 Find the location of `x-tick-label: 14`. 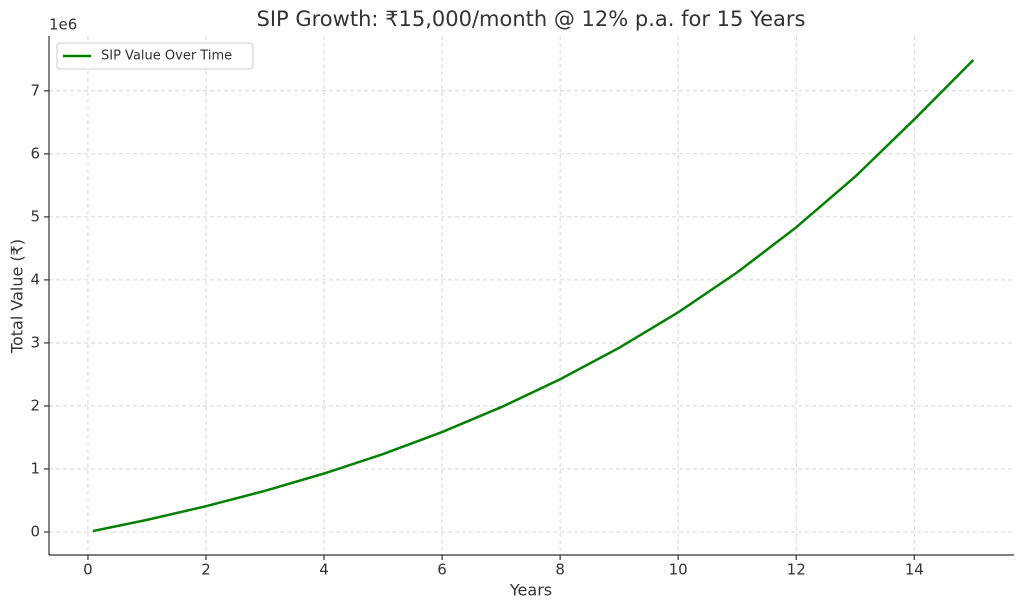

x-tick-label: 14 is located at coordinates (914, 570).